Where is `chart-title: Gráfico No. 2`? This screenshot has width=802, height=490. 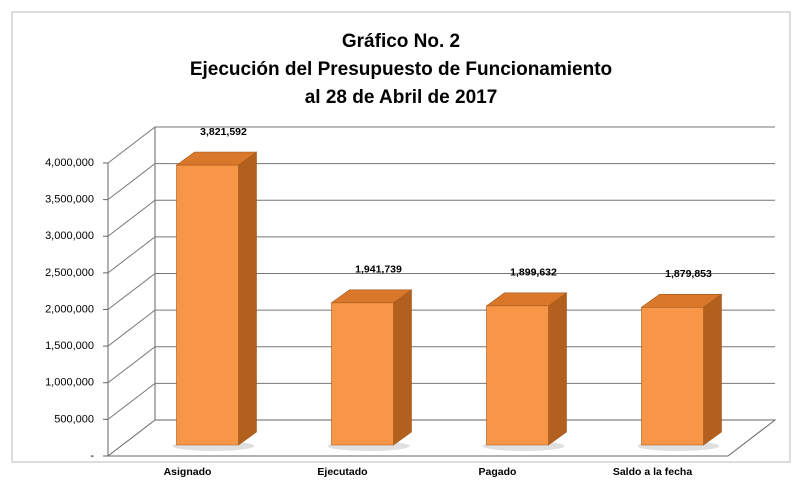
chart-title: Gráfico No. 2 is located at coordinates (401, 41).